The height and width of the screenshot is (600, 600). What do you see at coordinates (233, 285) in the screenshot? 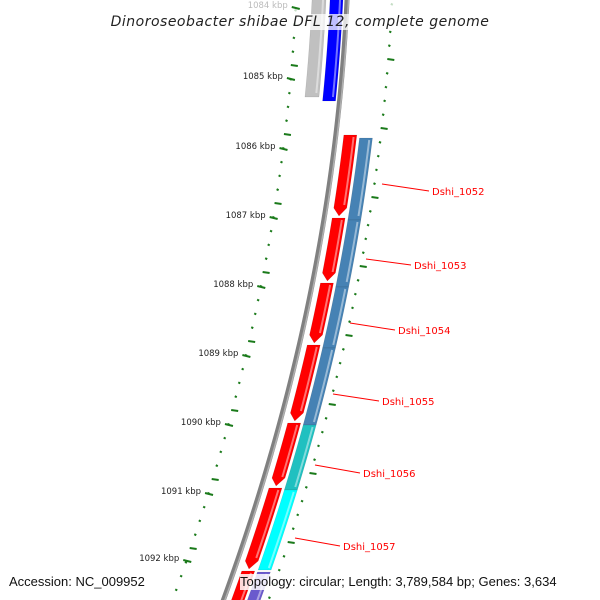
I see `kbp-label: 1088 kbp` at bounding box center [233, 285].